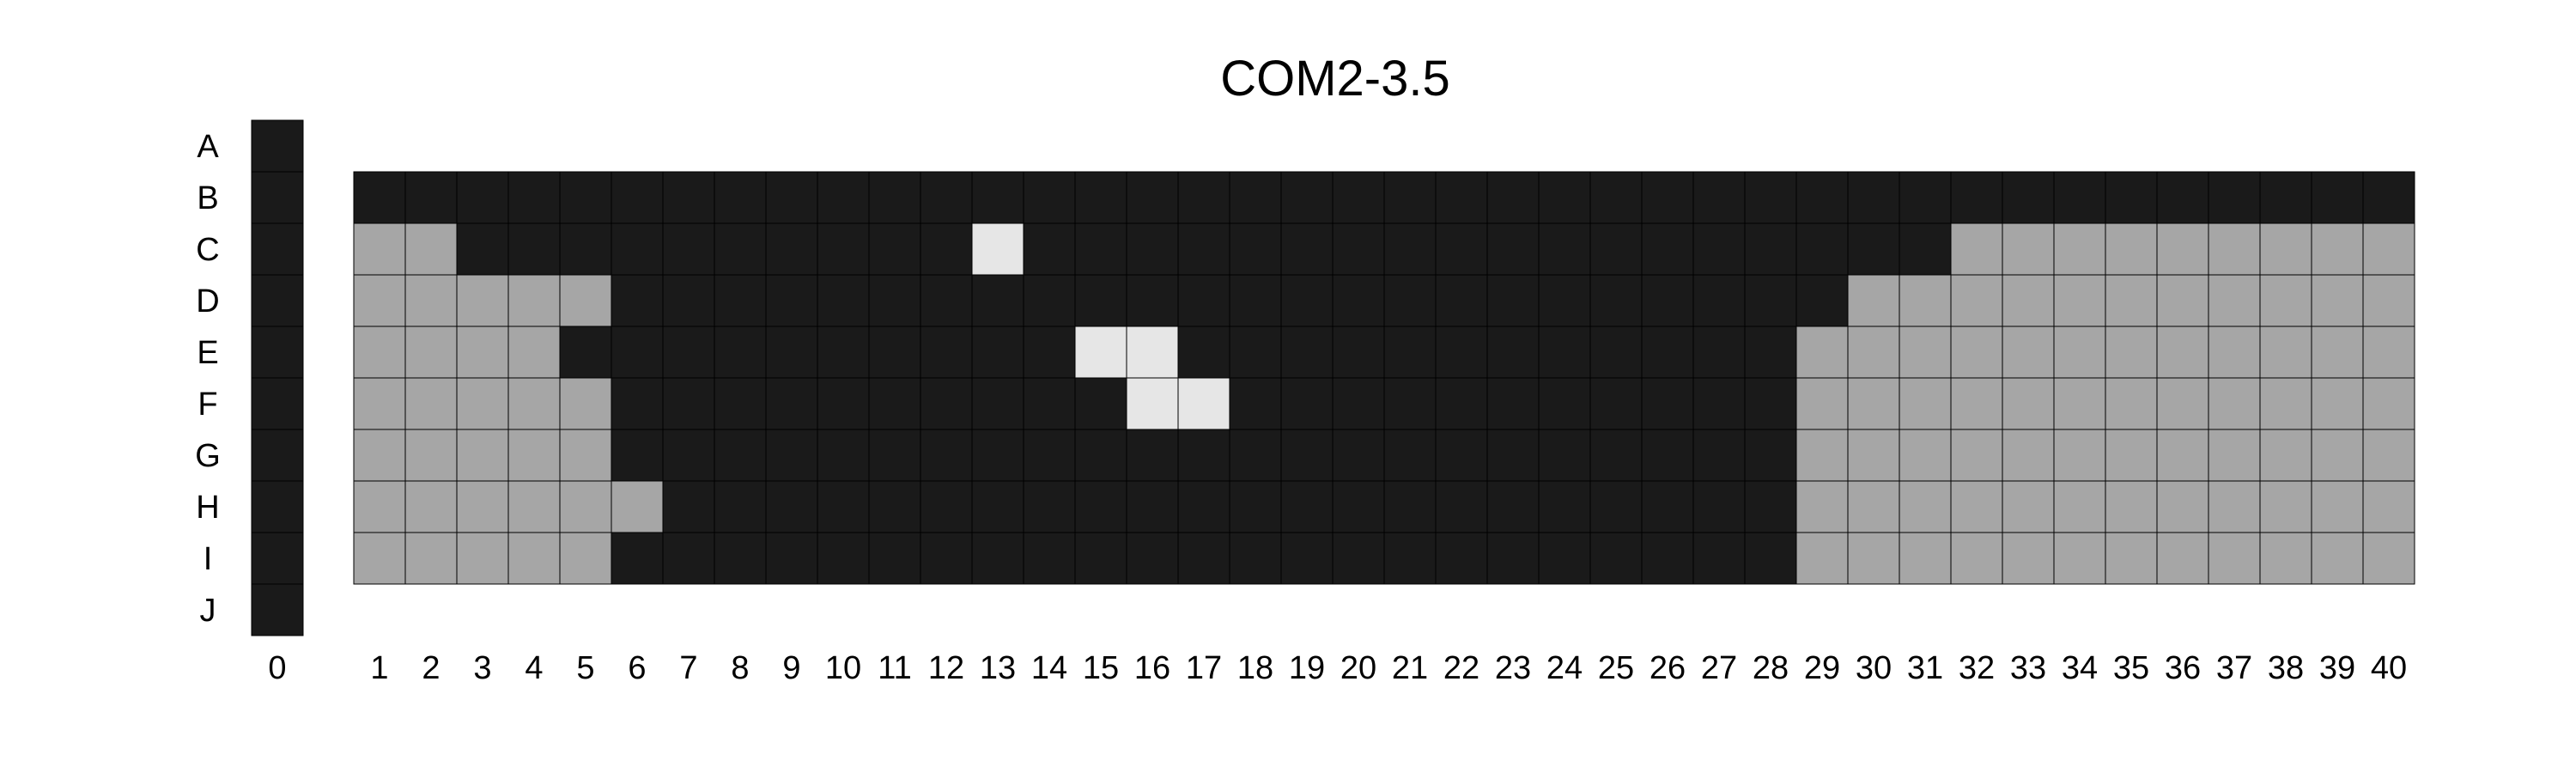 The image size is (2576, 773). Describe the element at coordinates (1410, 668) in the screenshot. I see `column-label: 21` at that location.